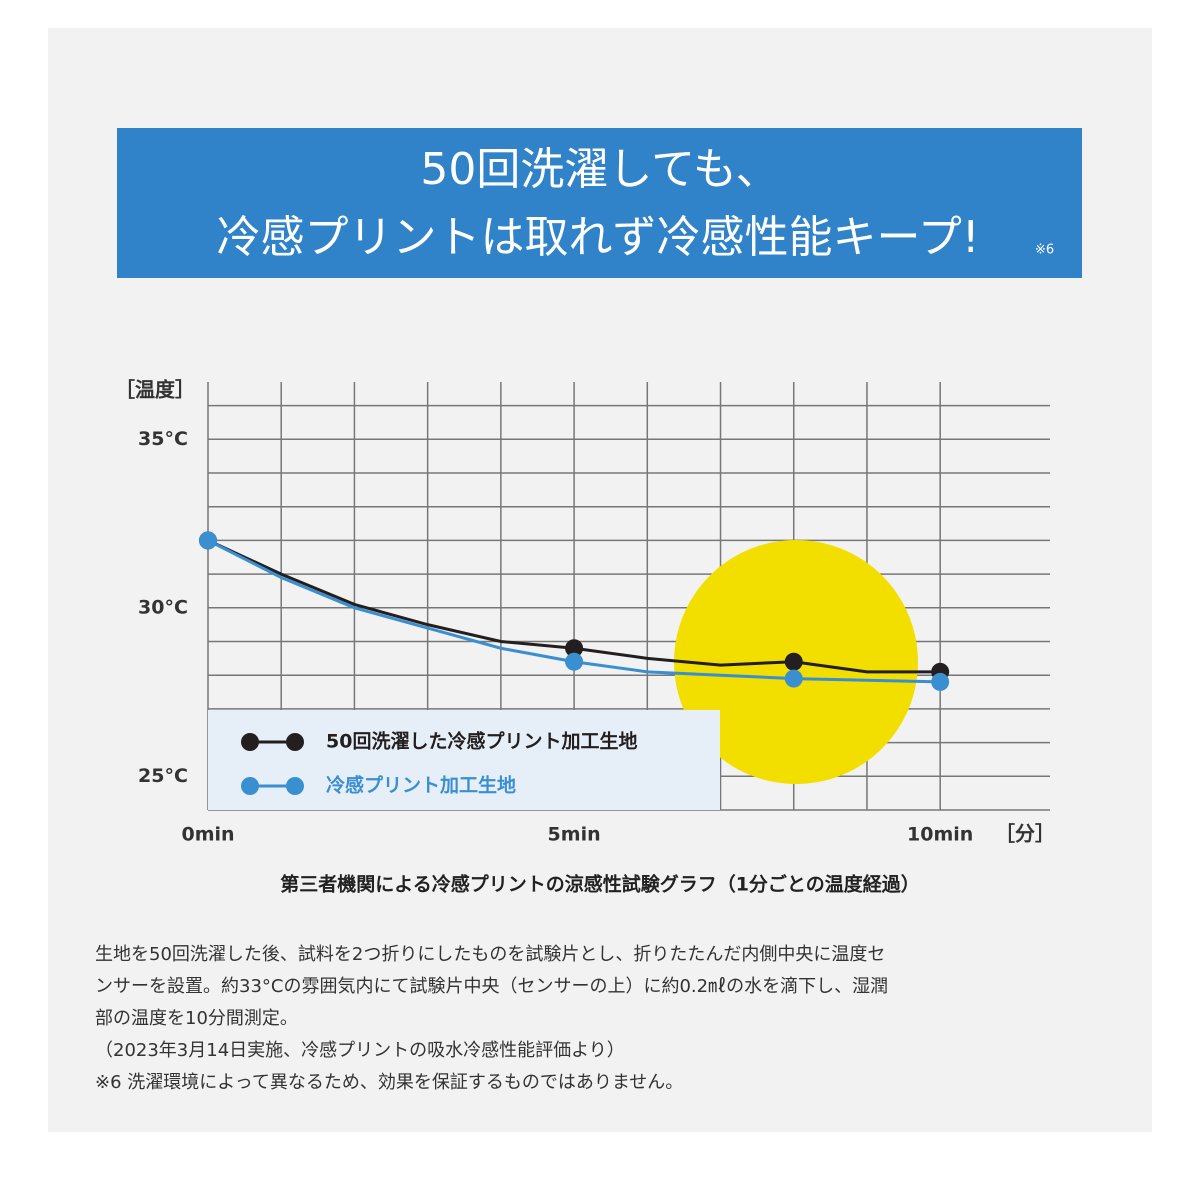 This screenshot has height=1204, width=1200. What do you see at coordinates (481, 741) in the screenshot?
I see `legend-label: 50回洗濯した冷感プリント加工生地` at bounding box center [481, 741].